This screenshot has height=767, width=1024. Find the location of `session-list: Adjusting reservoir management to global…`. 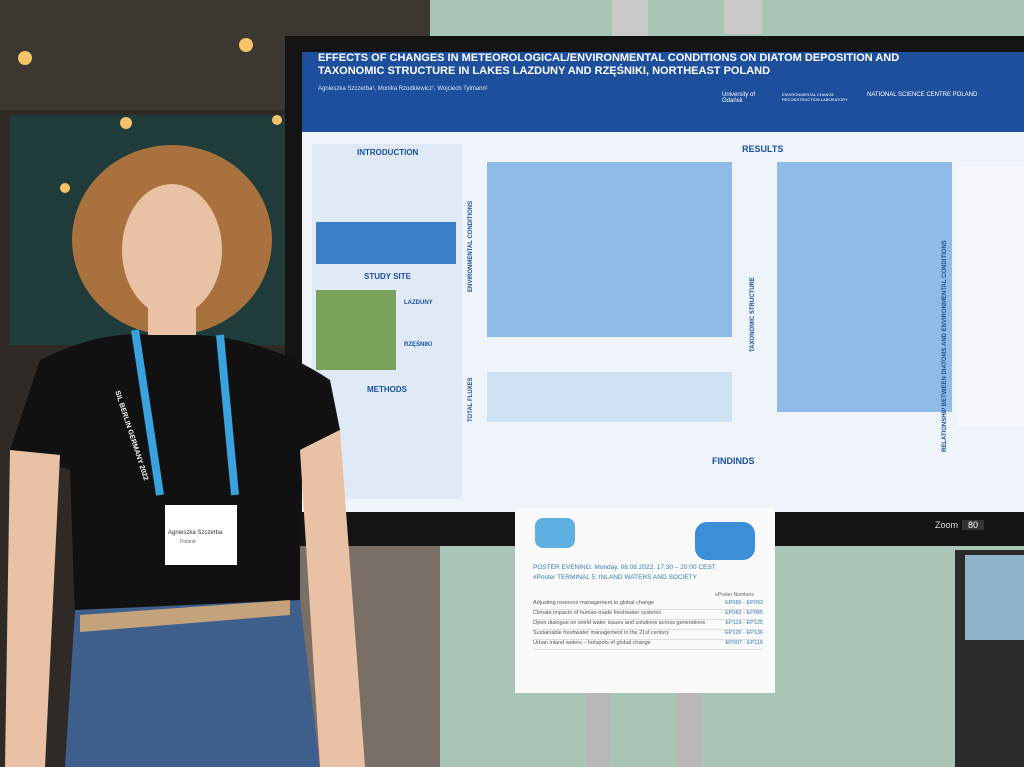

session-list: Adjusting reservoir management to global… is located at coordinates (648, 625).